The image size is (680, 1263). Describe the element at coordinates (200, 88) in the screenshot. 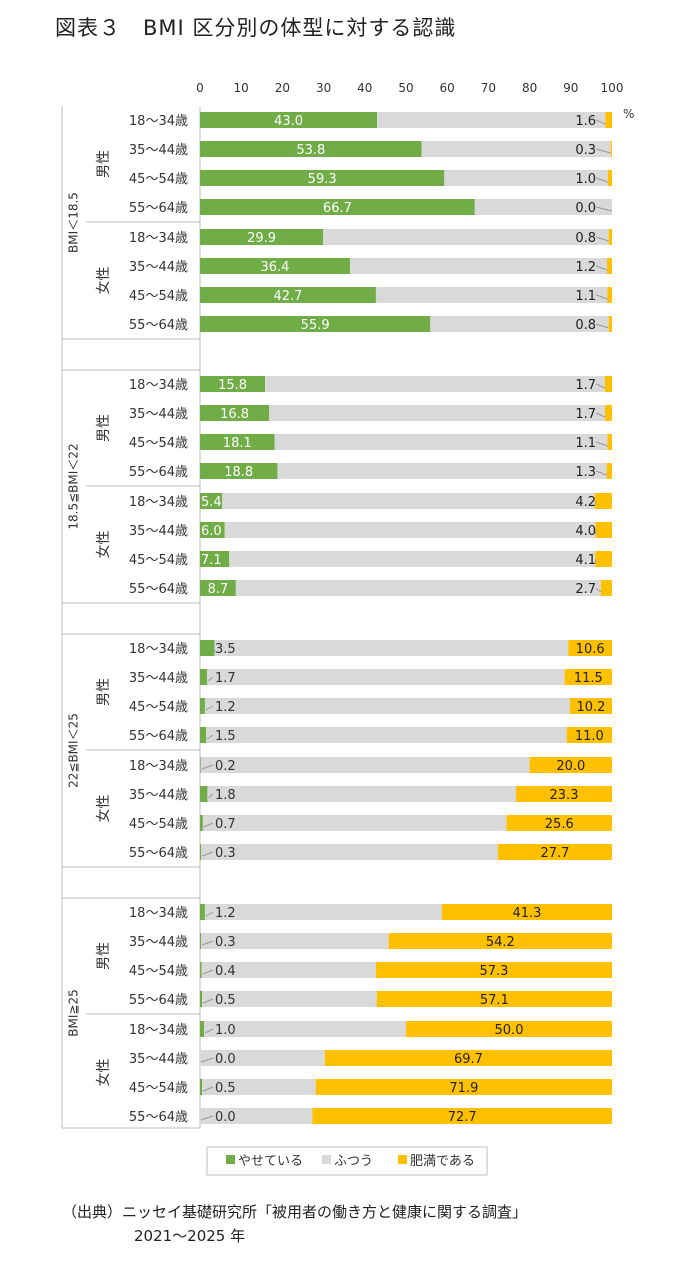

I see `x-tick-label: 0` at that location.